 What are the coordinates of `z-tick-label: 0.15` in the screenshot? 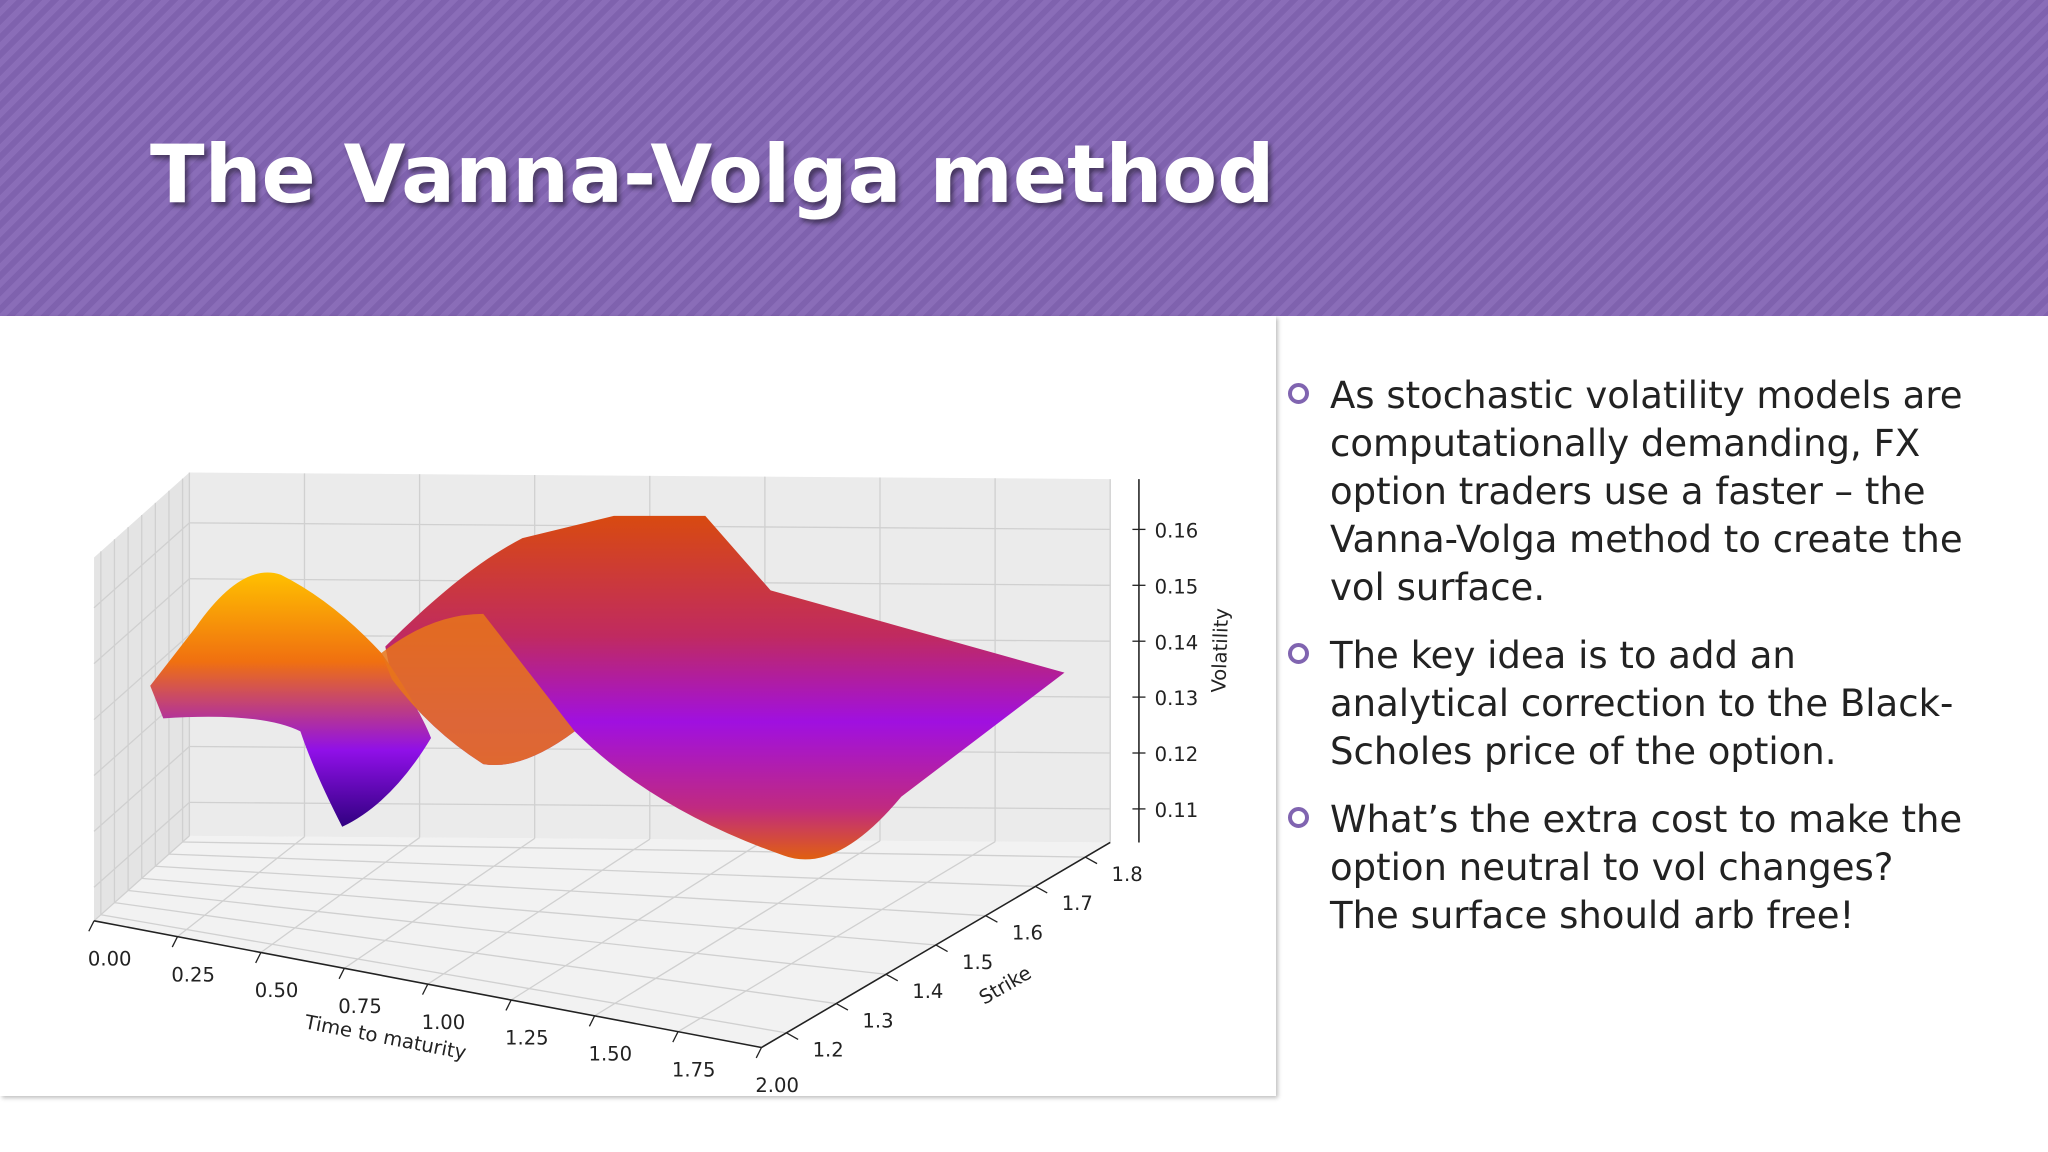 It's located at (1177, 586).